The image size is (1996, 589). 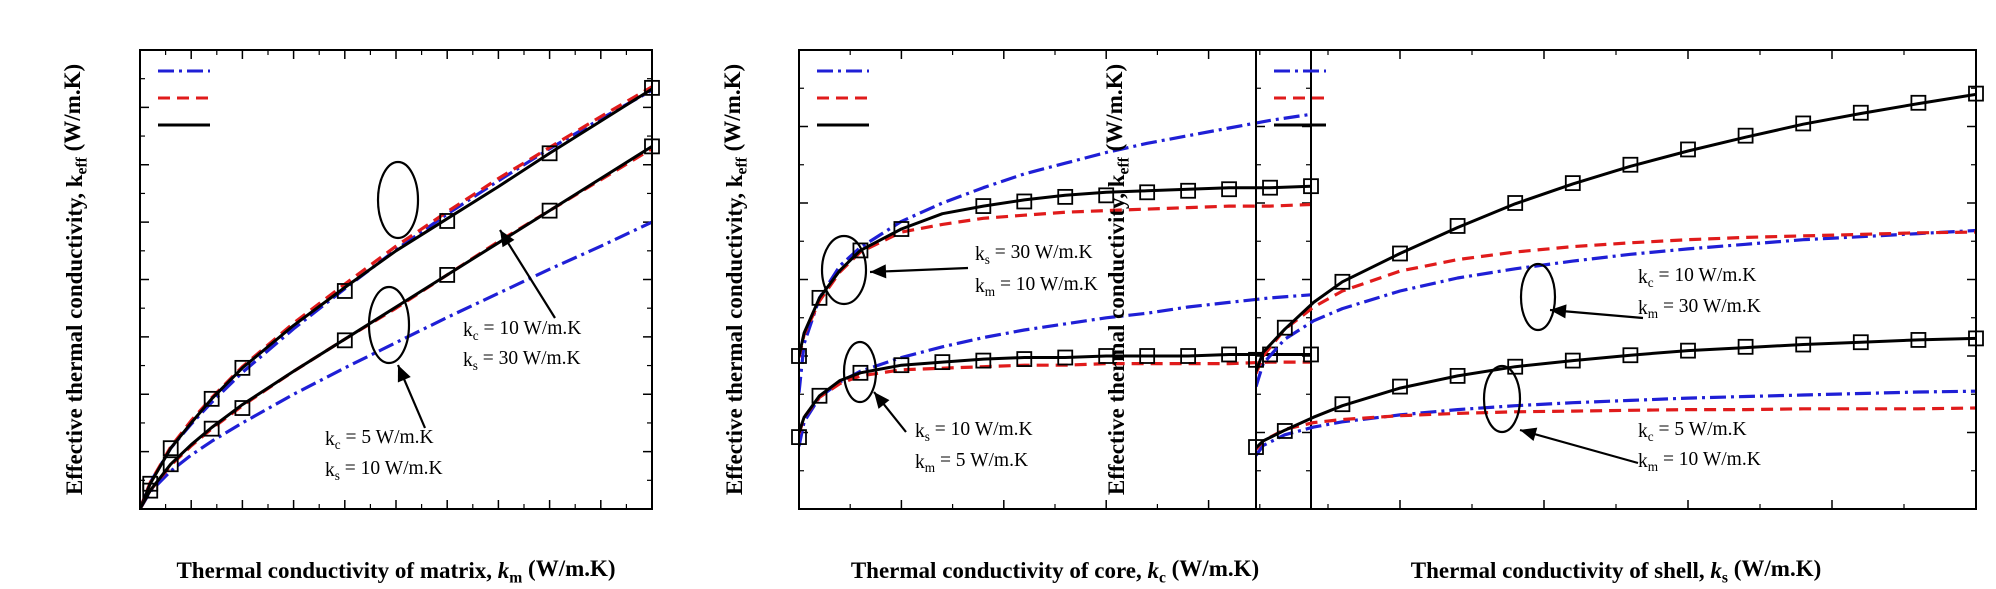 I want to click on annotation-label-c-part: = 5 W/m.K, so click(x=1700, y=429).